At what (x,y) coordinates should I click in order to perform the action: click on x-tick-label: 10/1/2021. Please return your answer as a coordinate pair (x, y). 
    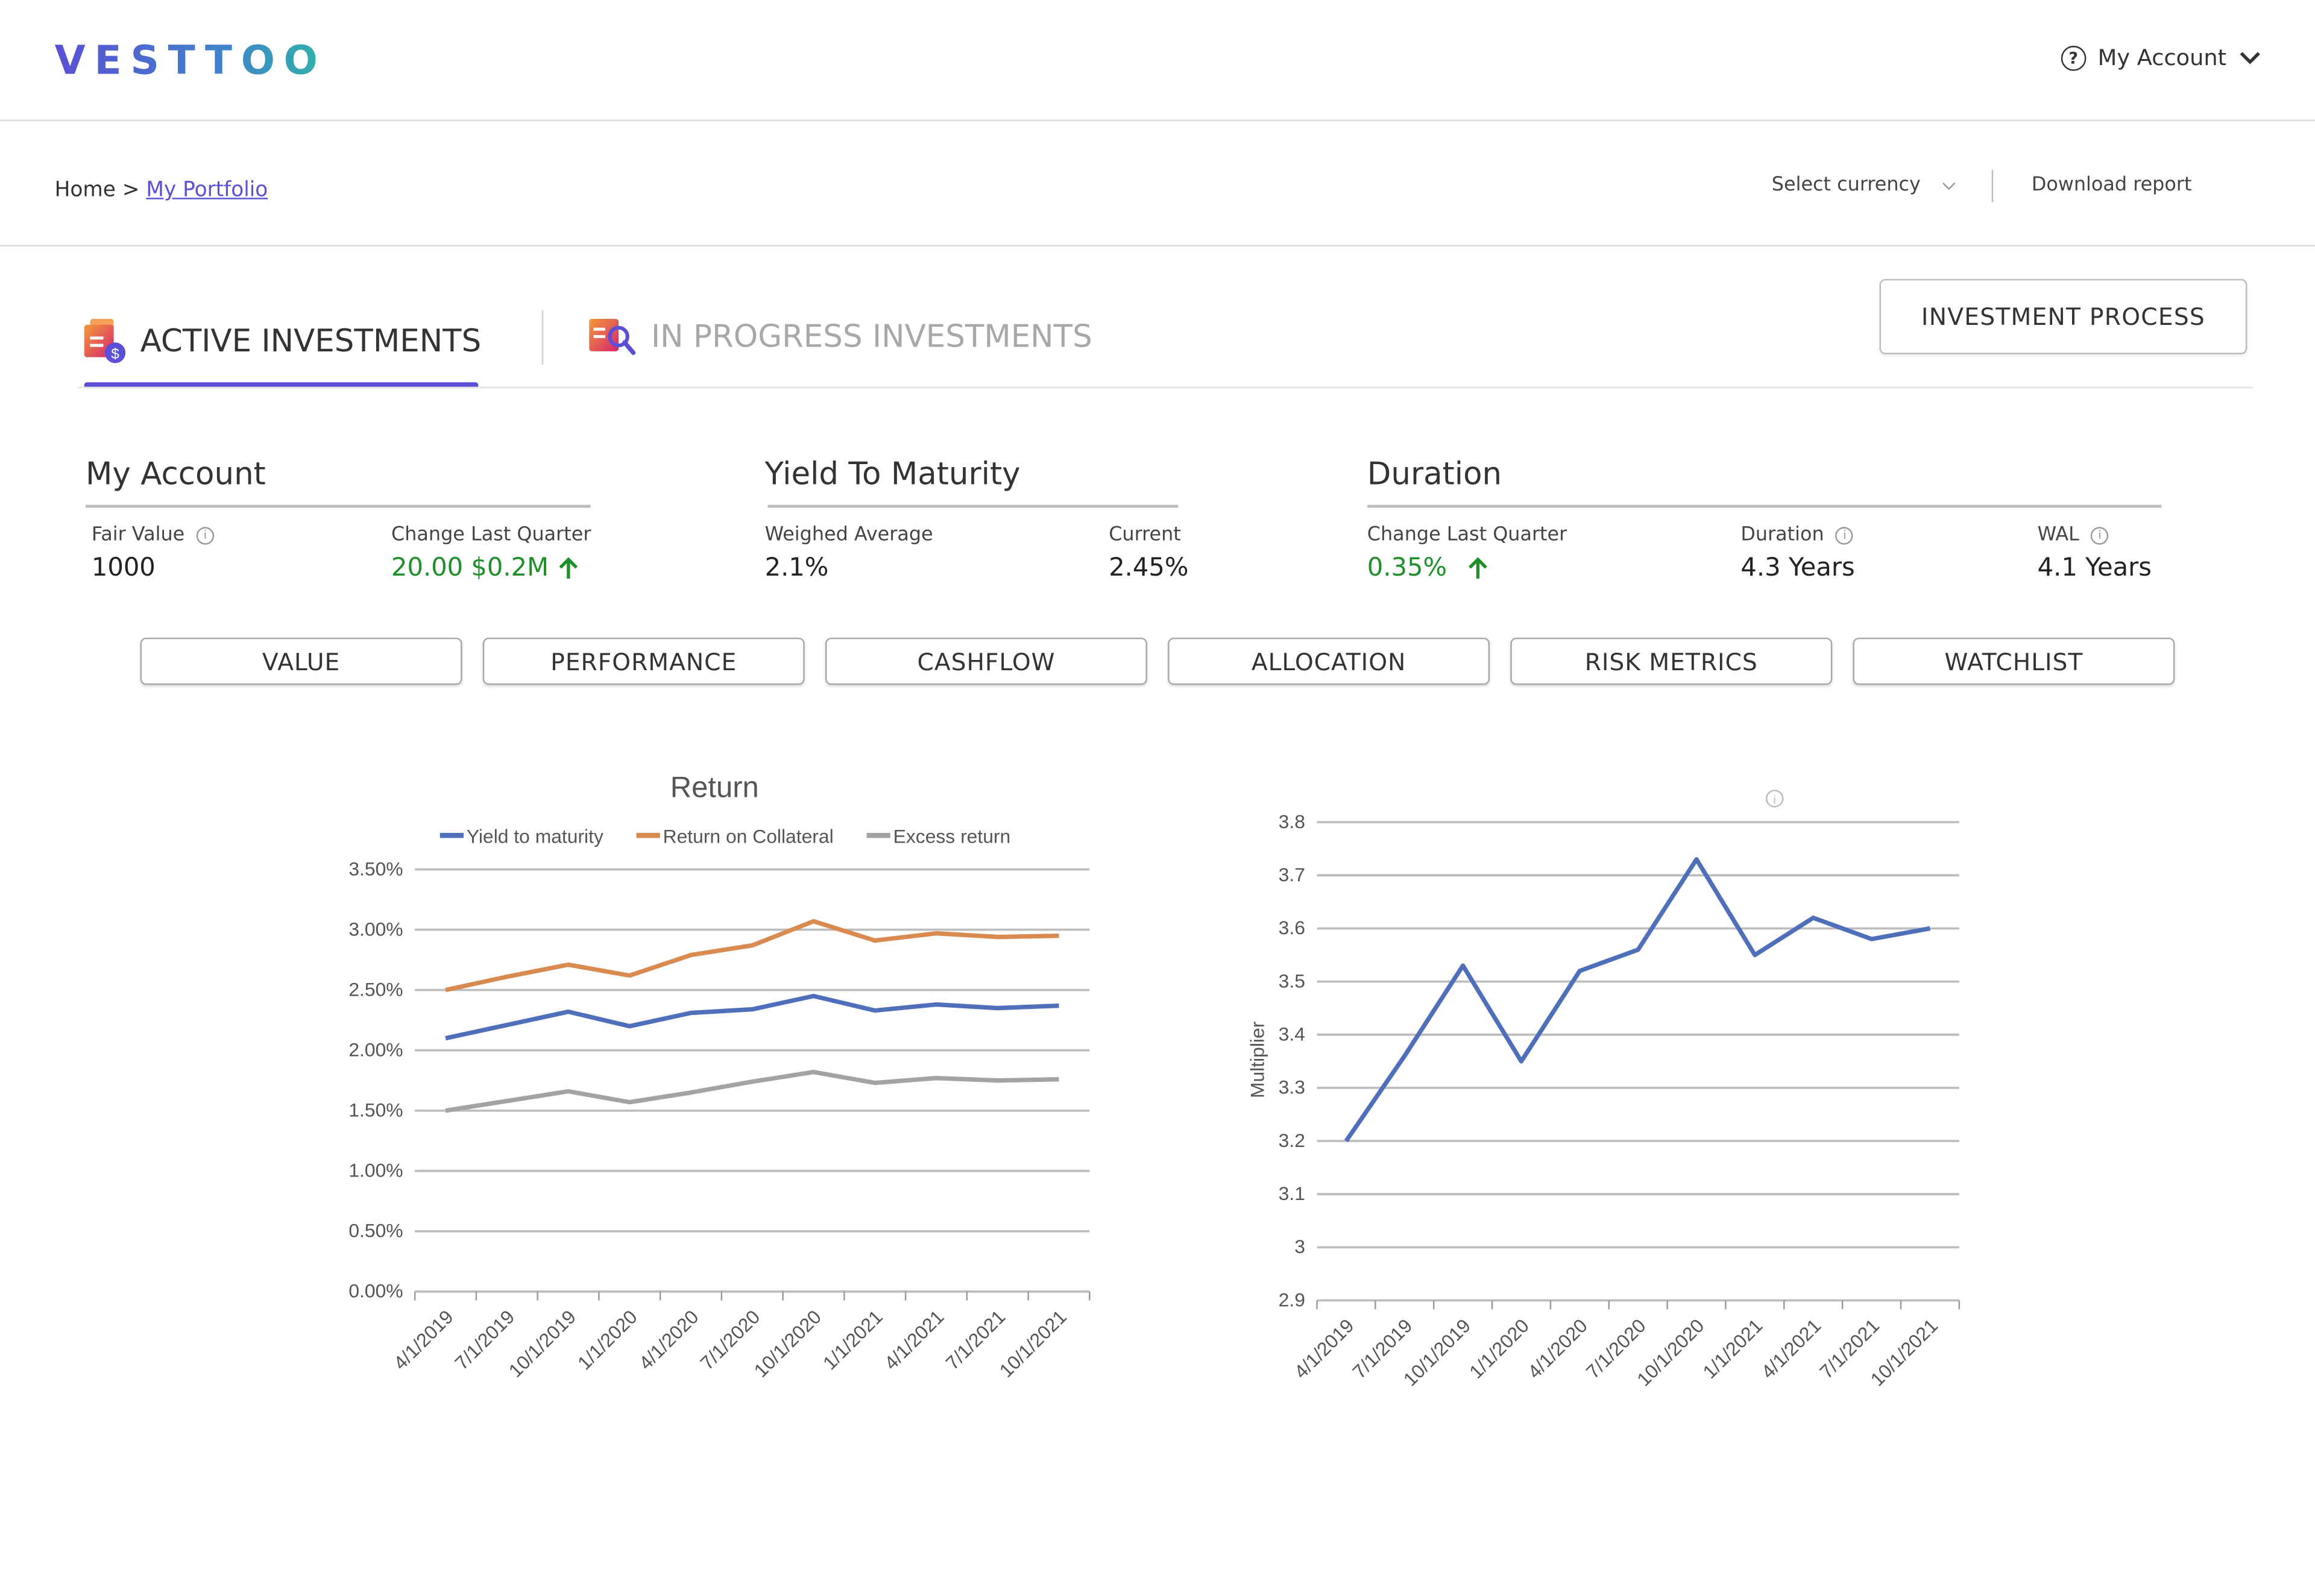
    Looking at the image, I should click on (1033, 1343).